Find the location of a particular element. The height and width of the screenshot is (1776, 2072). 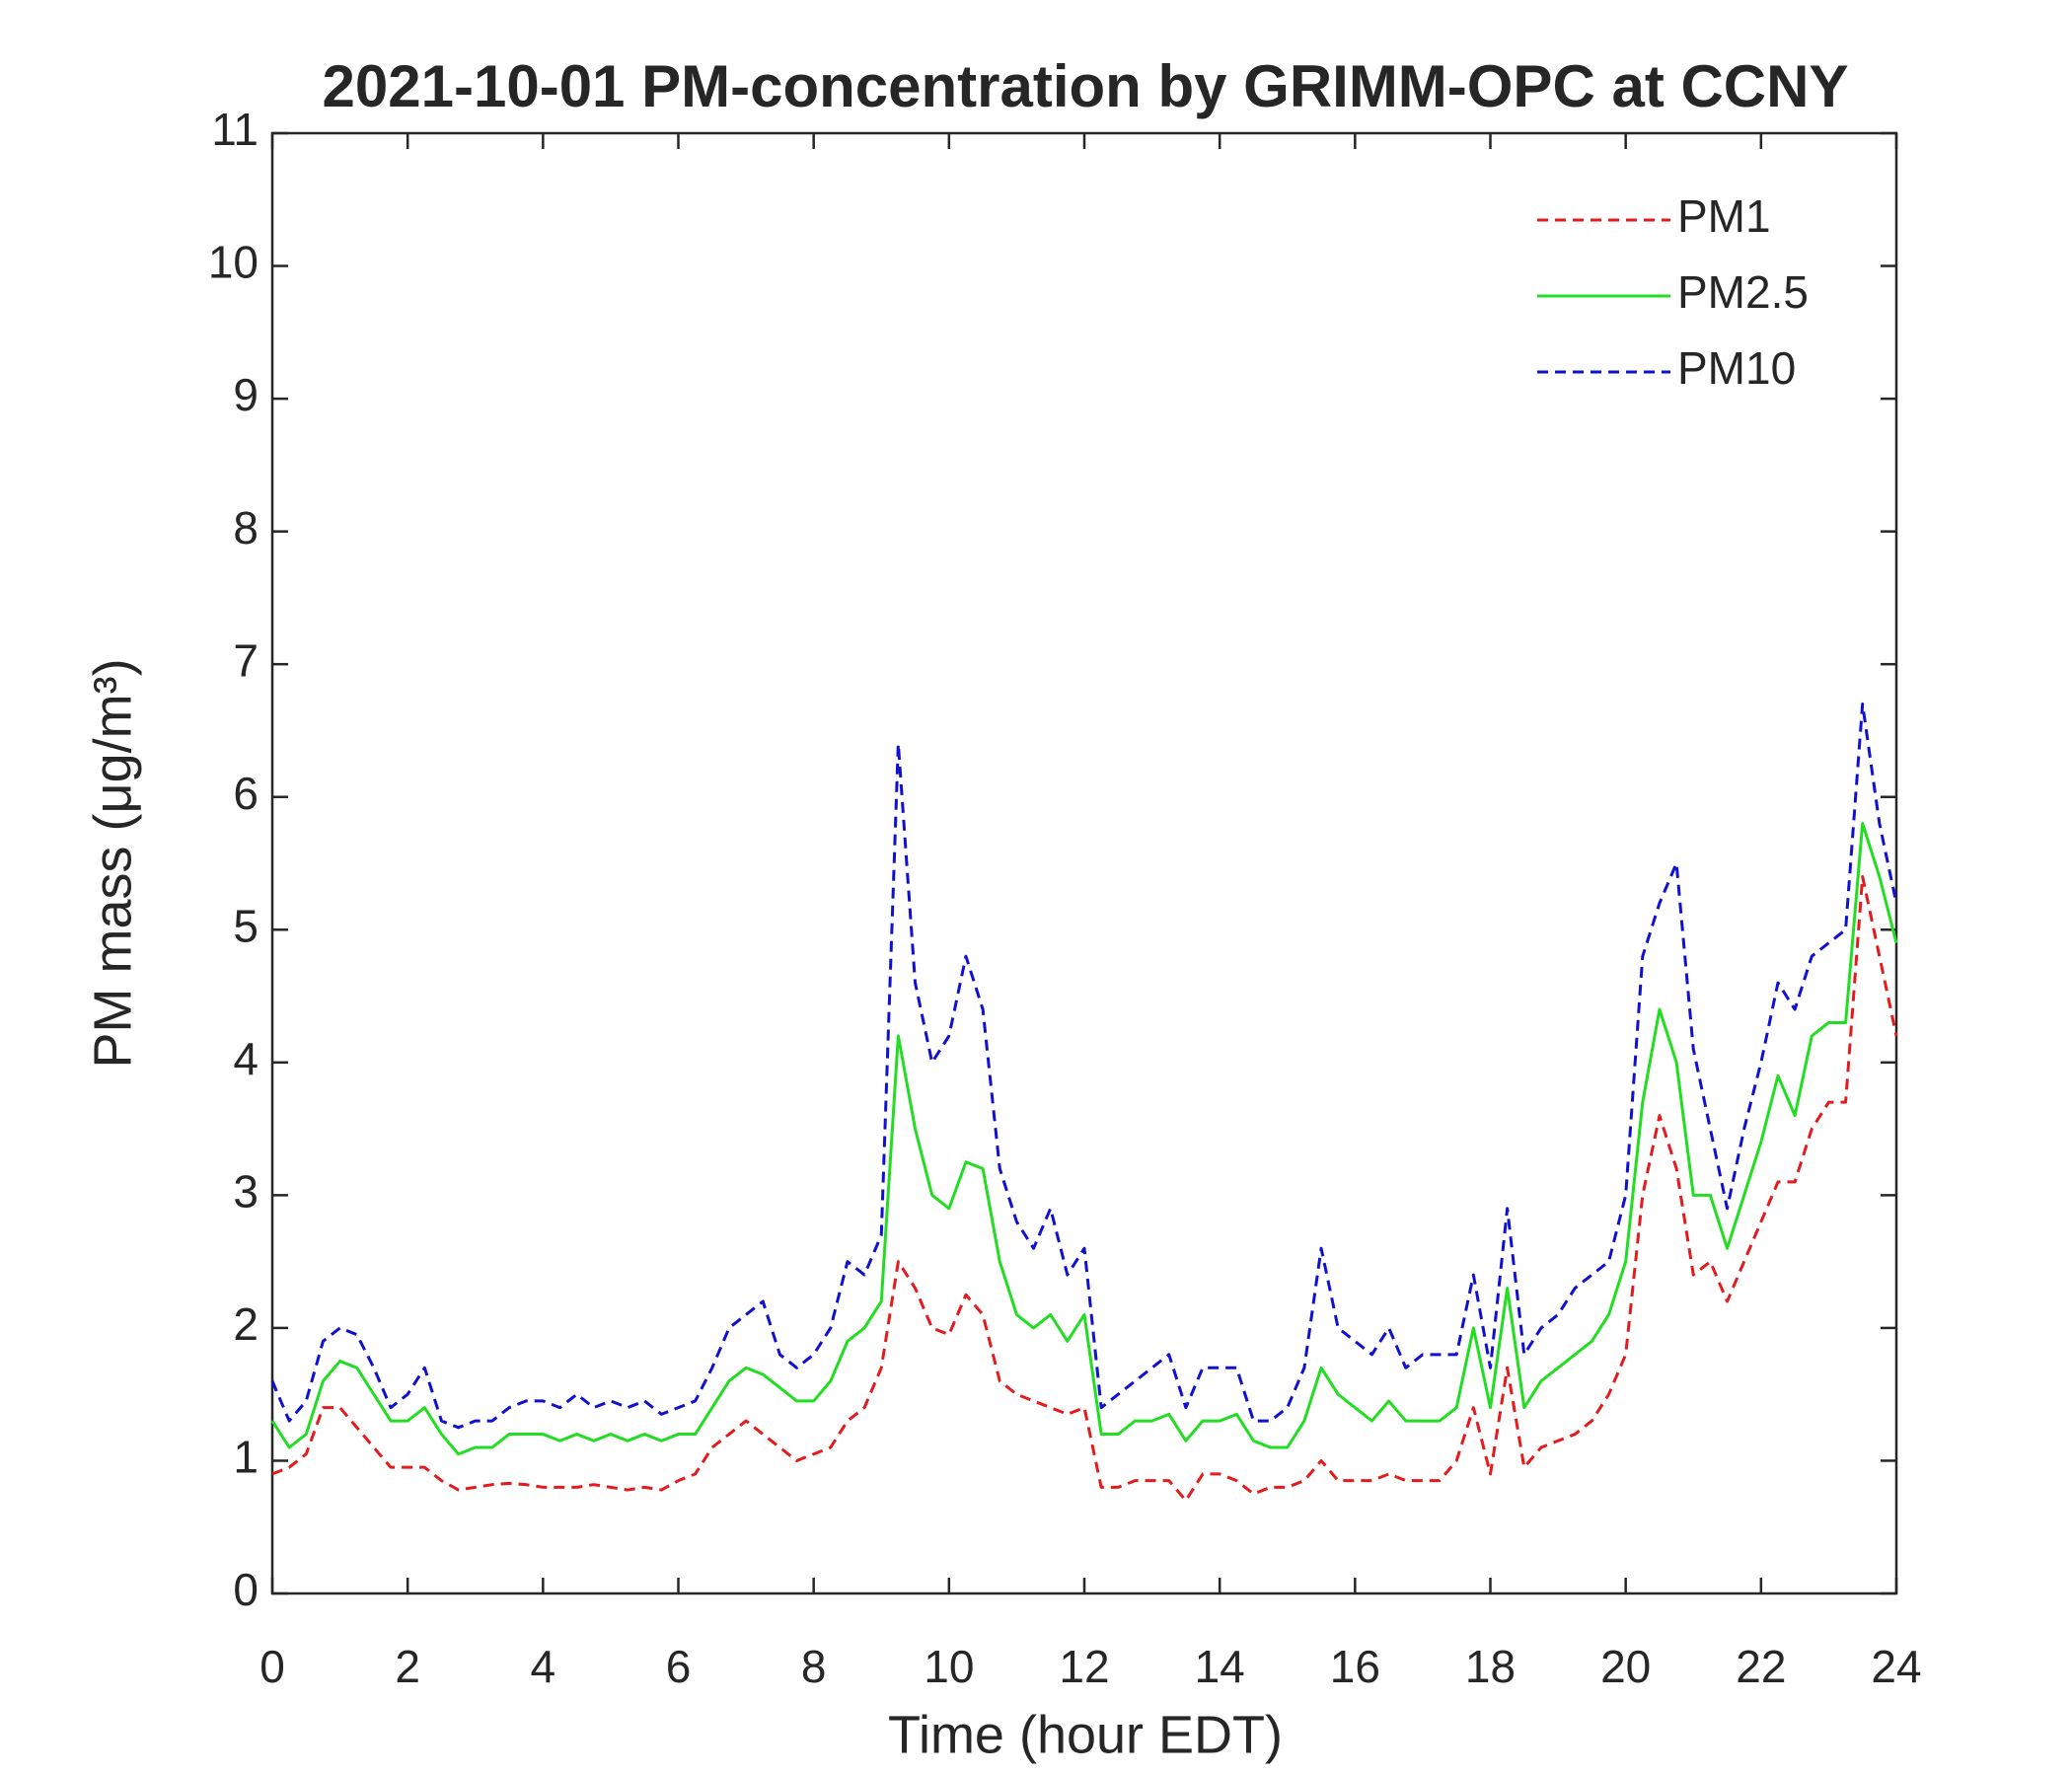

y-tick-label: 6 is located at coordinates (246, 794).